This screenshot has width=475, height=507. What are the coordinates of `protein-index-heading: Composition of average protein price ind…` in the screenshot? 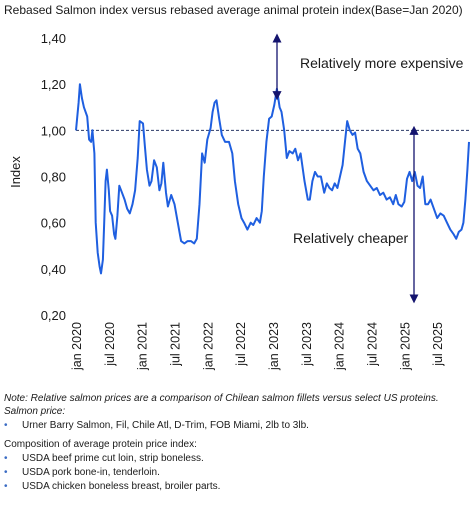 It's located at (100, 444).